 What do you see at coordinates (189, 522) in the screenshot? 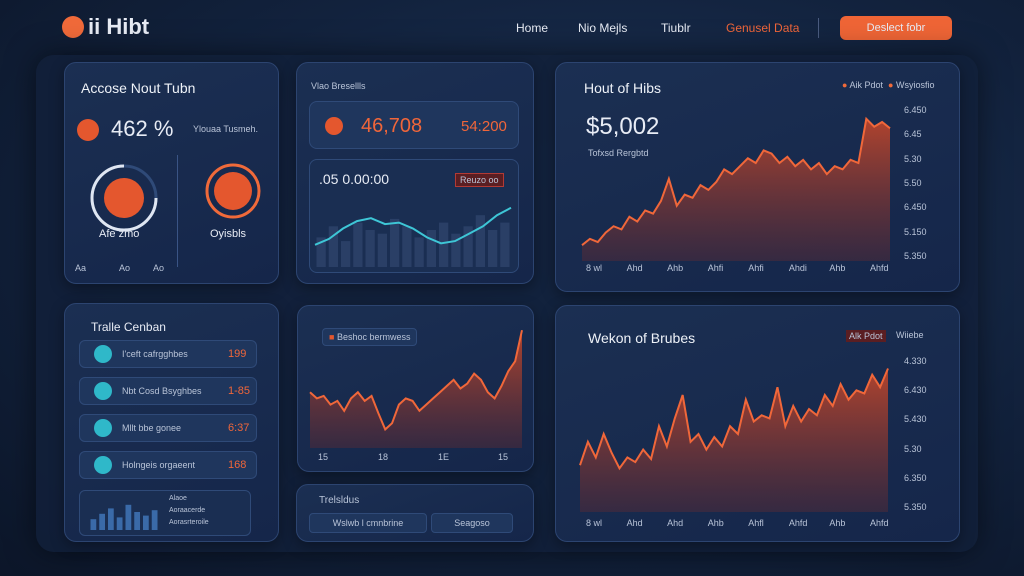
I see `legend-item: Aorasrteroile` at bounding box center [189, 522].